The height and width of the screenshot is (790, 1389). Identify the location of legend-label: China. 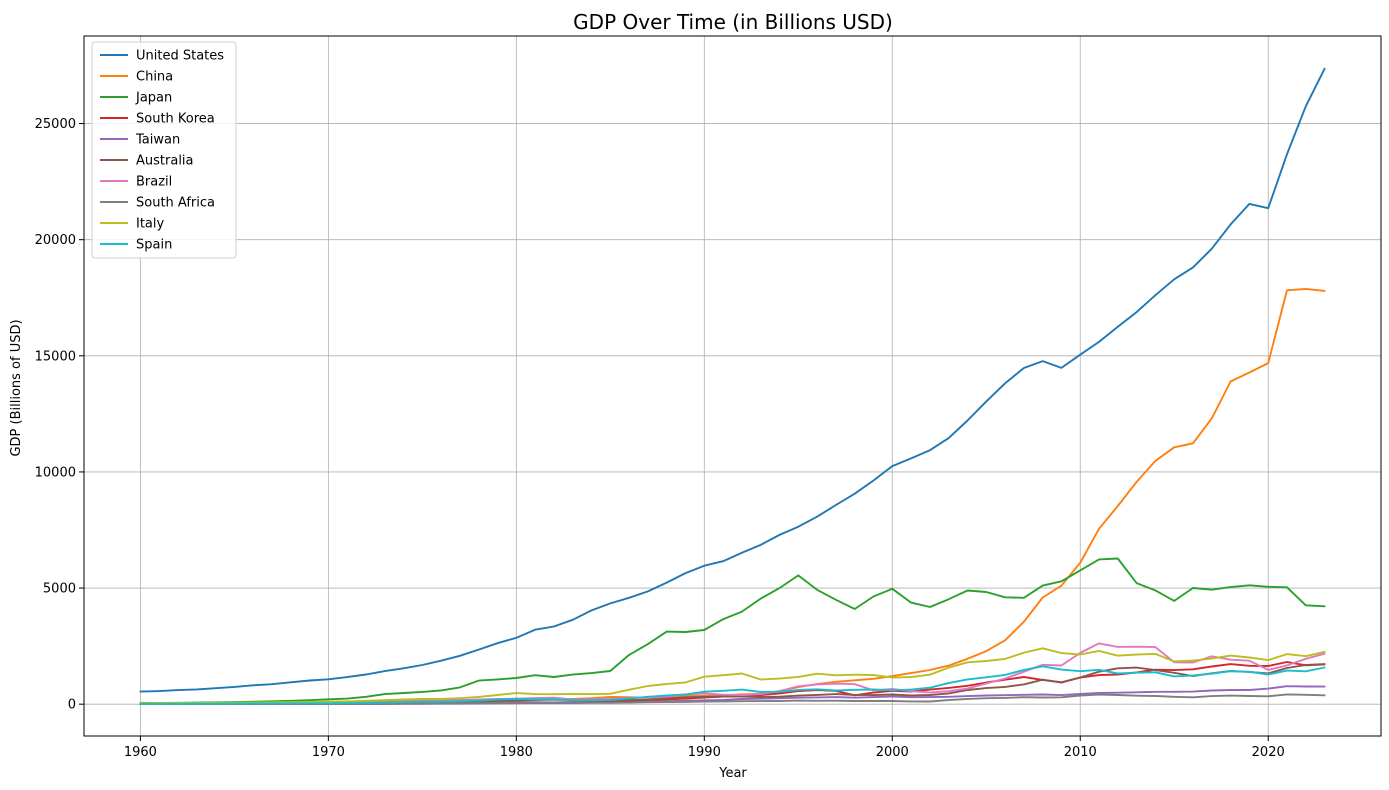
(154, 77).